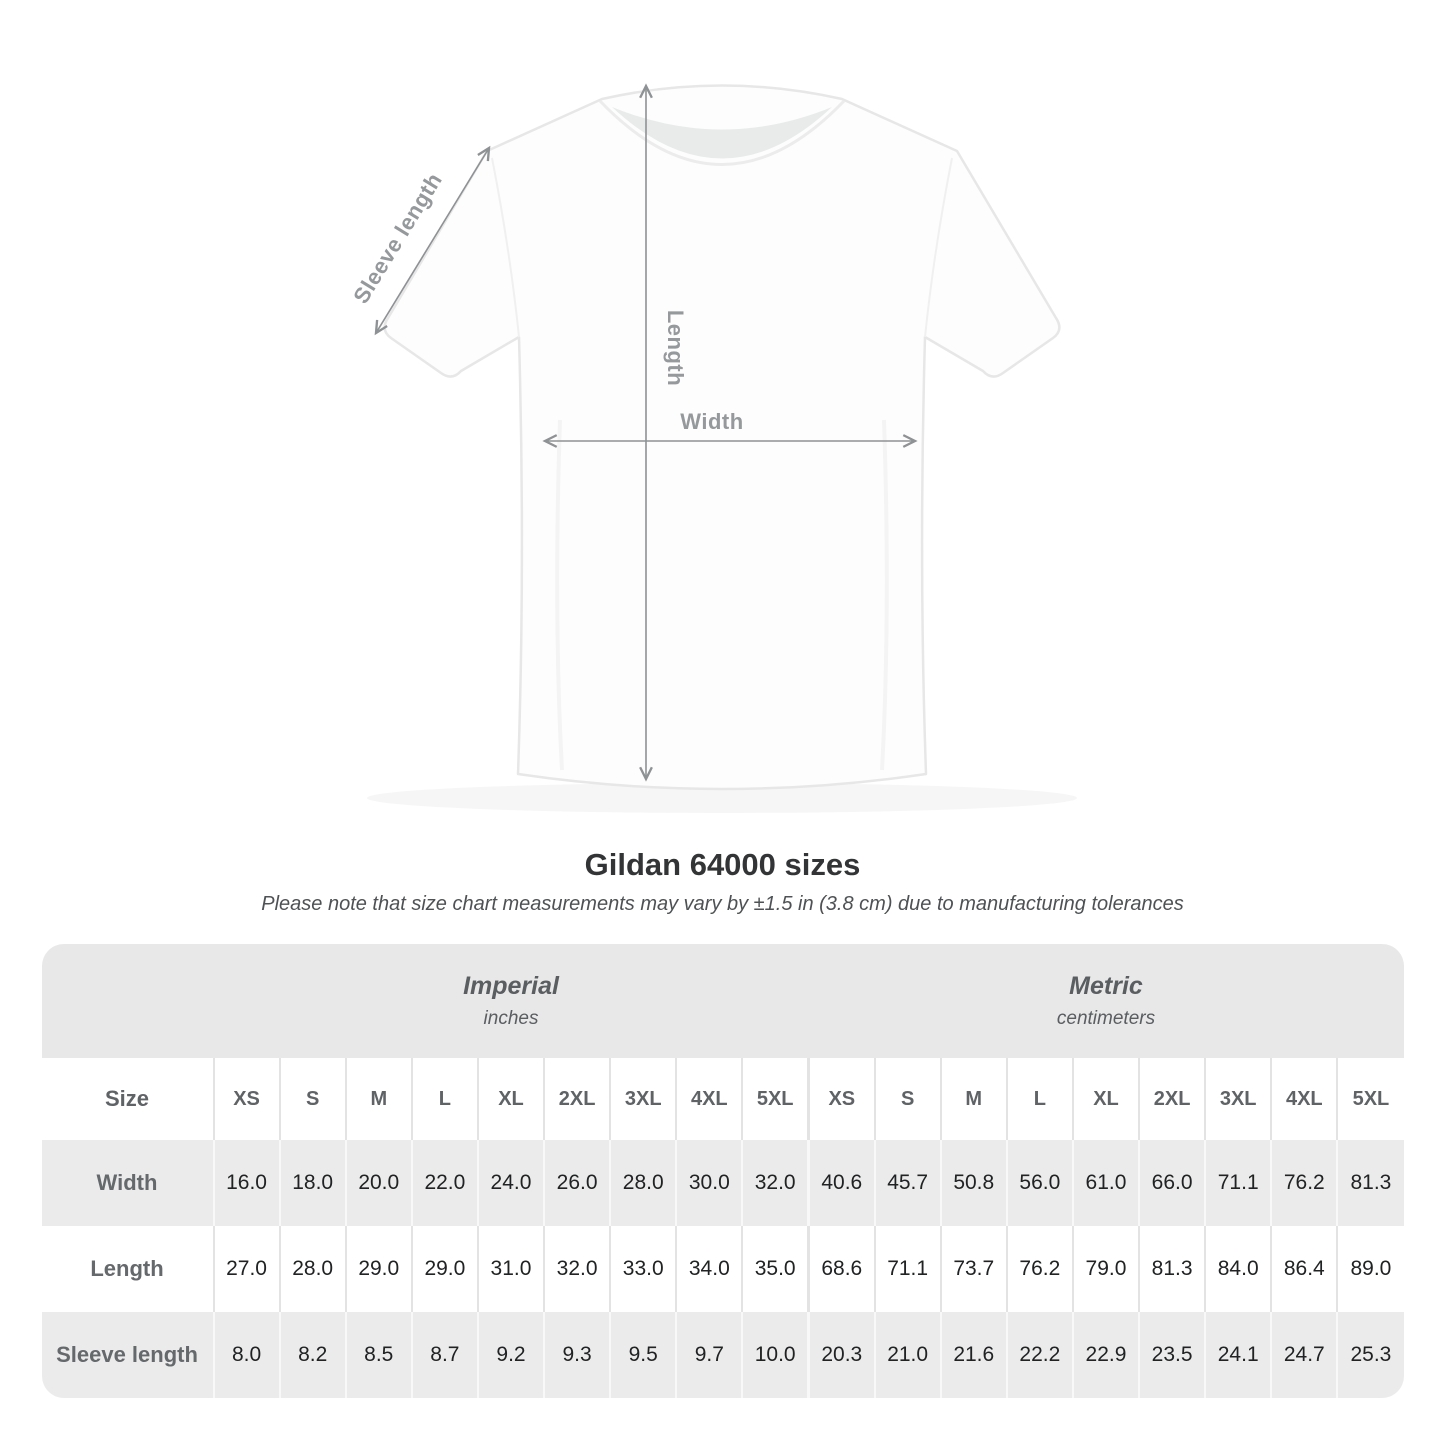 The width and height of the screenshot is (1445, 1445). What do you see at coordinates (938, 247) in the screenshot?
I see `right-sleeve-seam` at bounding box center [938, 247].